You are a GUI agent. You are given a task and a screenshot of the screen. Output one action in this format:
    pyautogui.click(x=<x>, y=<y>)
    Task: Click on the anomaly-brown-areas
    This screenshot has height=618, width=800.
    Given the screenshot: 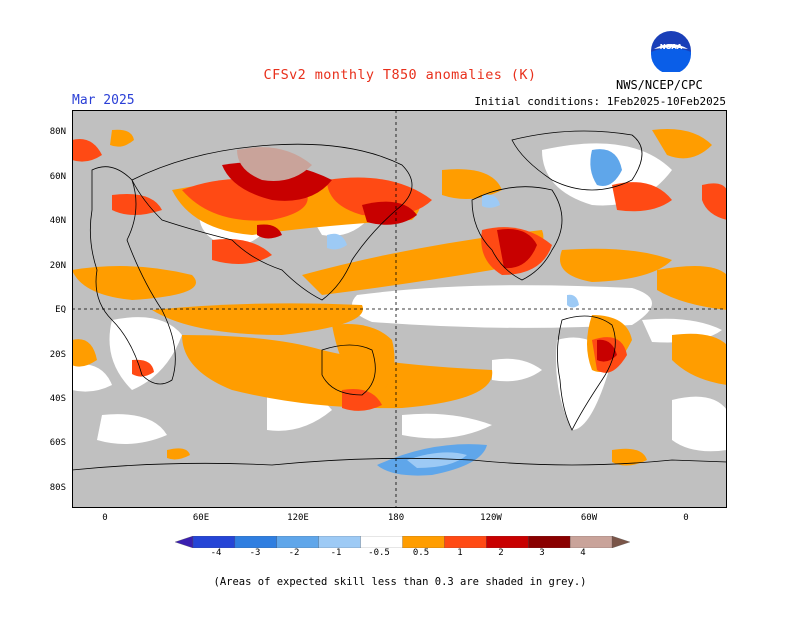 What is the action you would take?
    pyautogui.click(x=274, y=164)
    